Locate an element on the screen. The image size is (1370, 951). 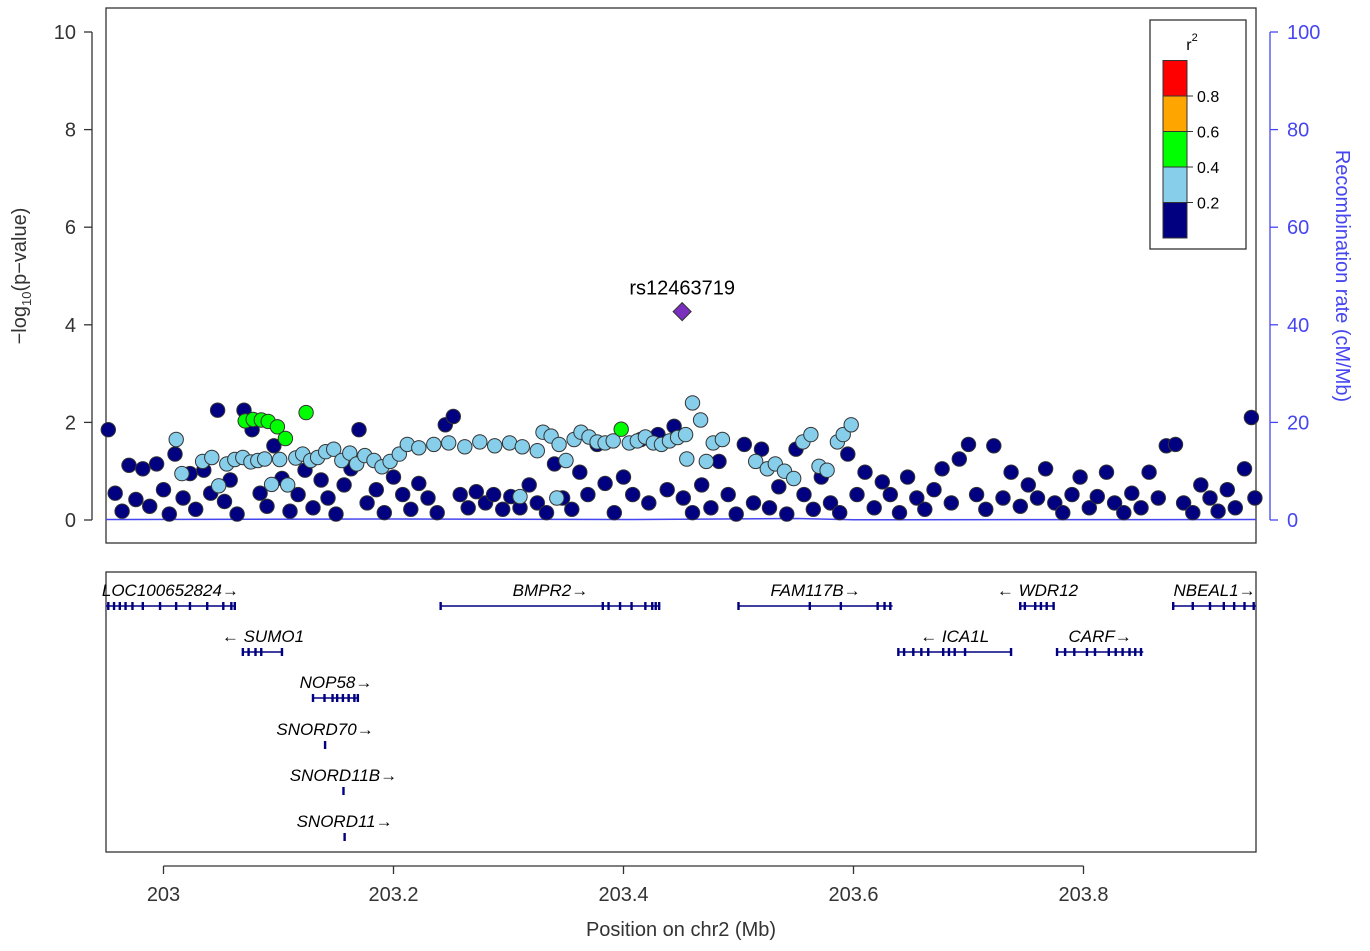
snp-points-layer is located at coordinates (681, 458).